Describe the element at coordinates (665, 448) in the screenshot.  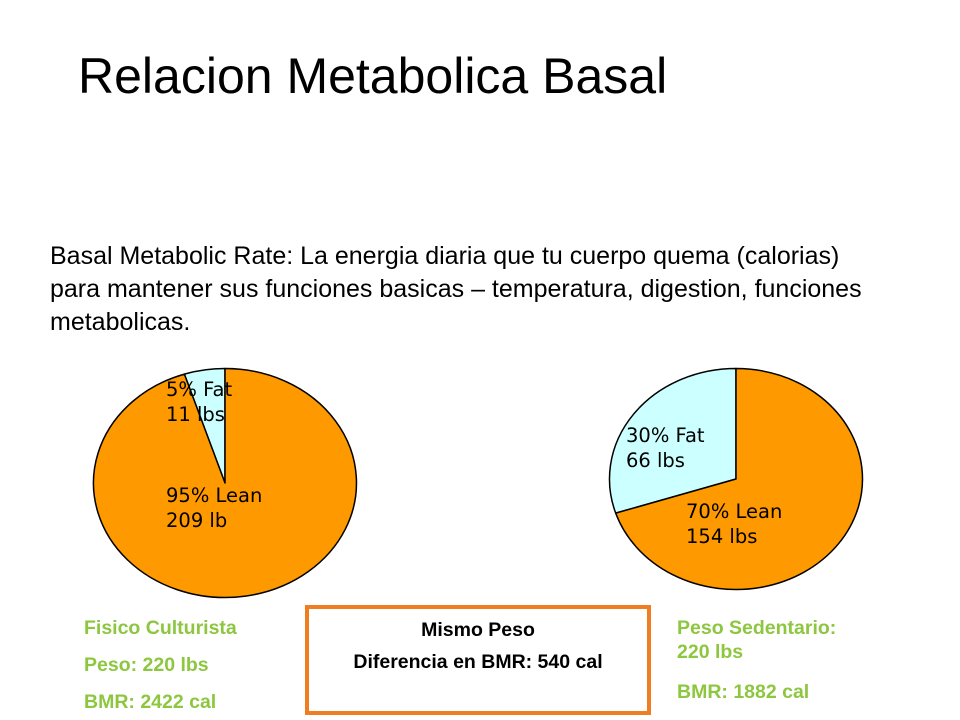
I see `pie-label-fat: 30% Fat 66 lbs` at that location.